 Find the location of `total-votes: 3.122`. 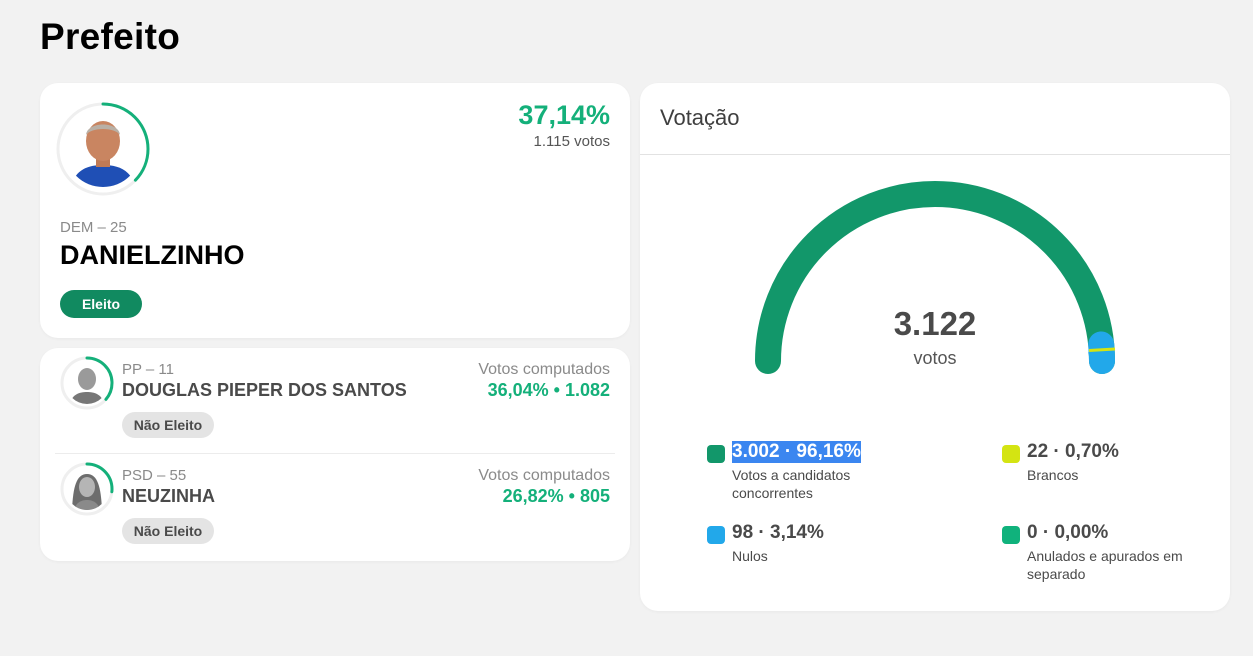

total-votes: 3.122 is located at coordinates (935, 323).